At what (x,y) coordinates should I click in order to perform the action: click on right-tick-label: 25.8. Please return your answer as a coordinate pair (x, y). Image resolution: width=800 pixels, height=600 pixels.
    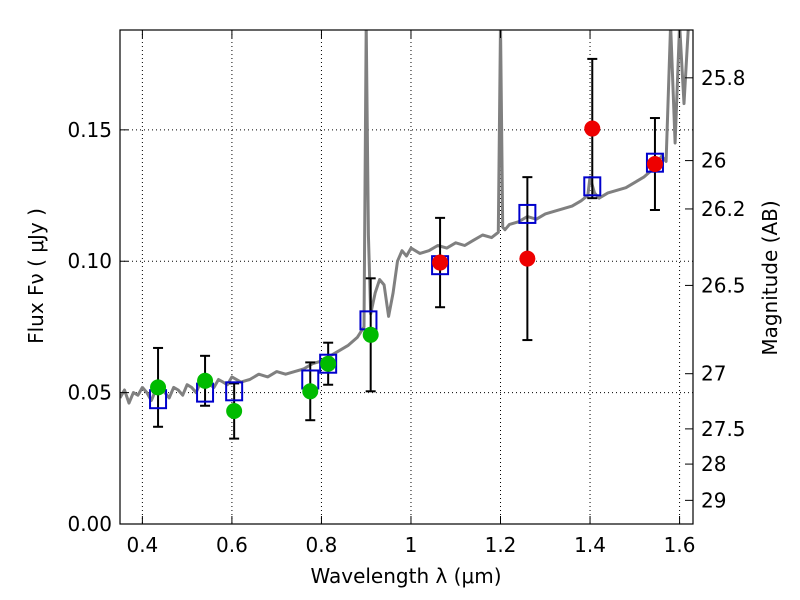
    Looking at the image, I should click on (723, 78).